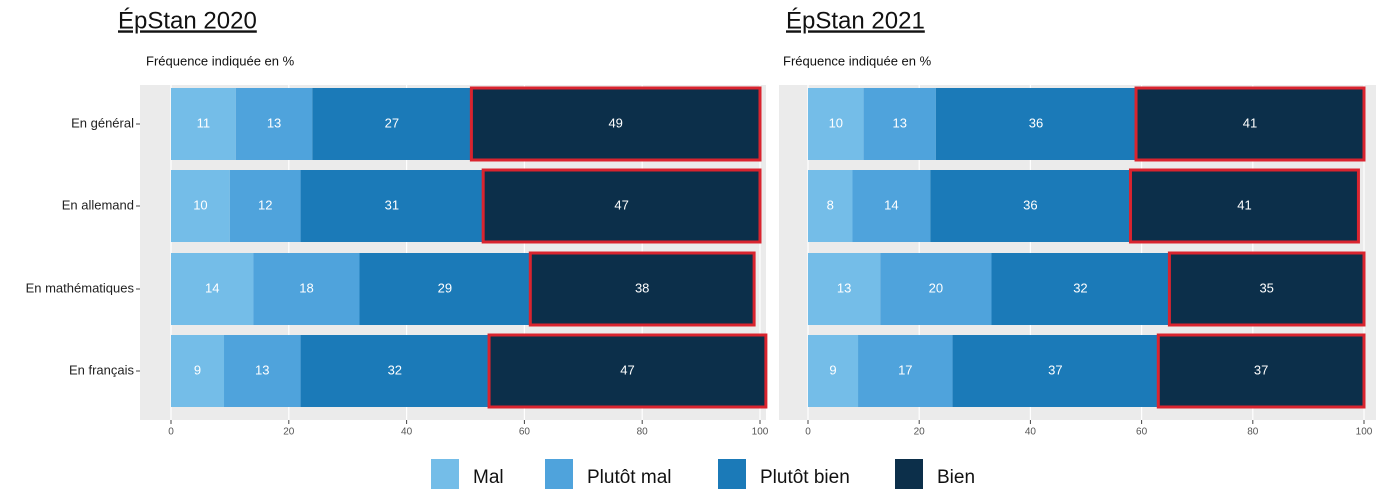 The image size is (1392, 500). I want to click on data-label: 49, so click(615, 122).